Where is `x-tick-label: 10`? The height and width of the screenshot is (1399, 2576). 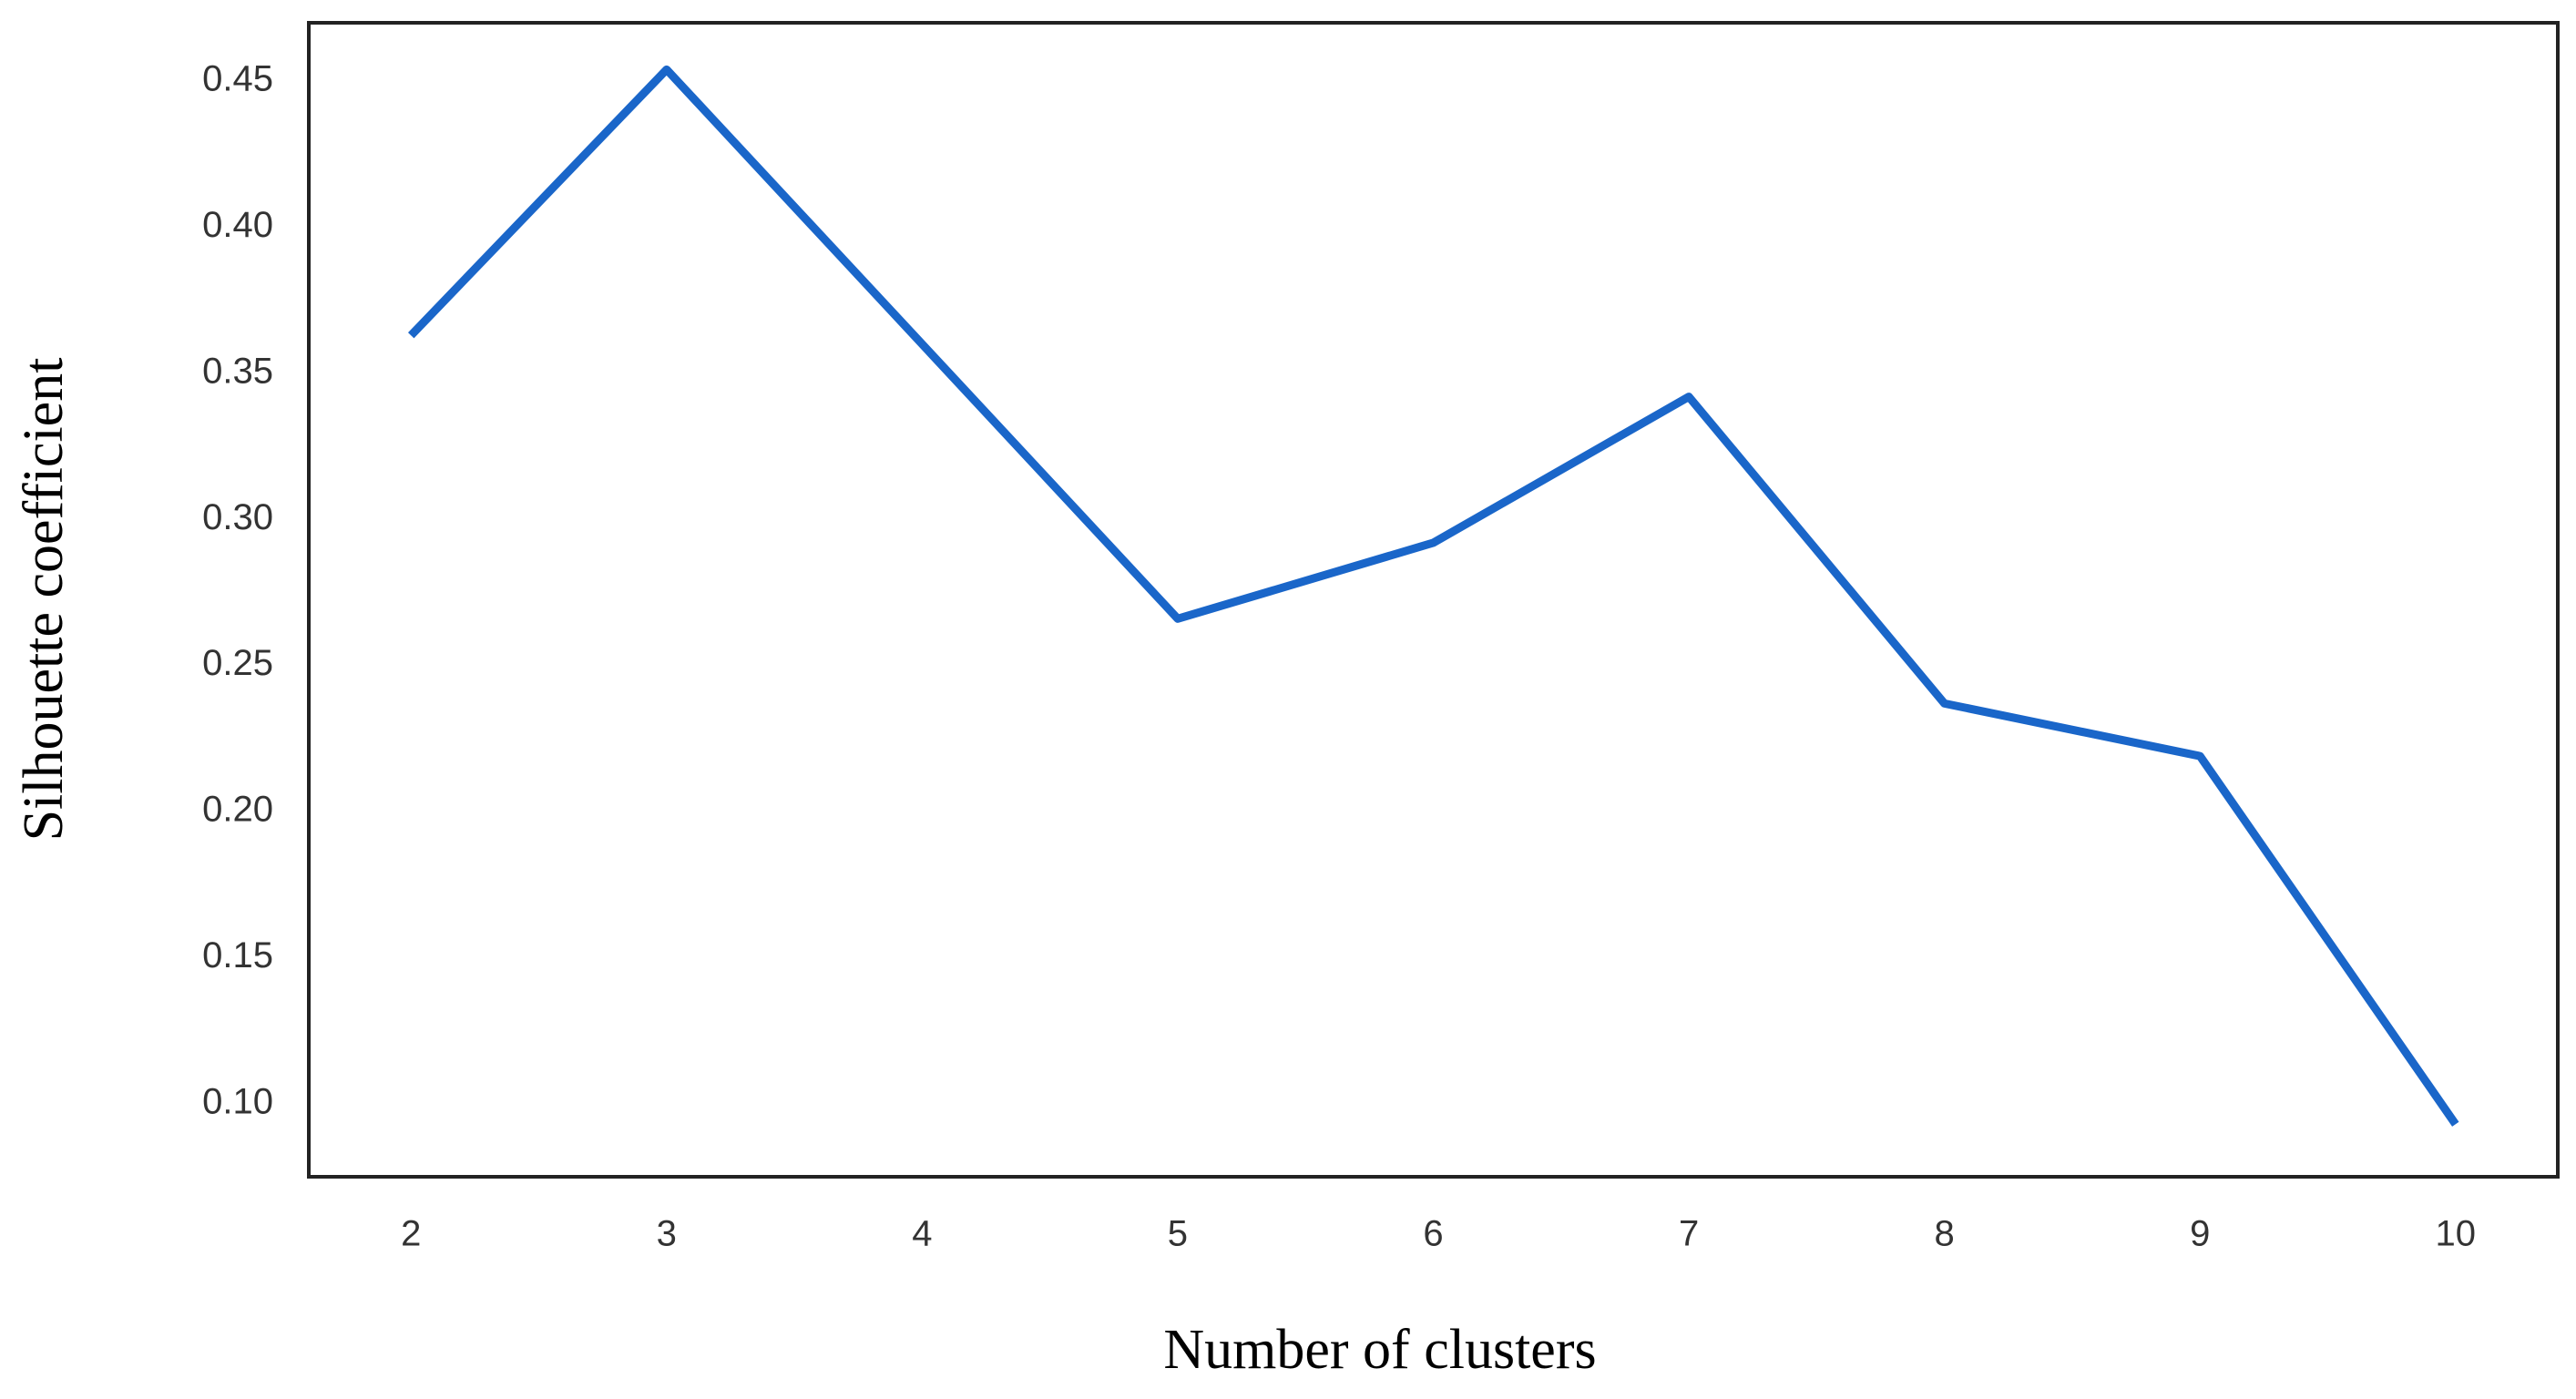
x-tick-label: 10 is located at coordinates (2456, 1234).